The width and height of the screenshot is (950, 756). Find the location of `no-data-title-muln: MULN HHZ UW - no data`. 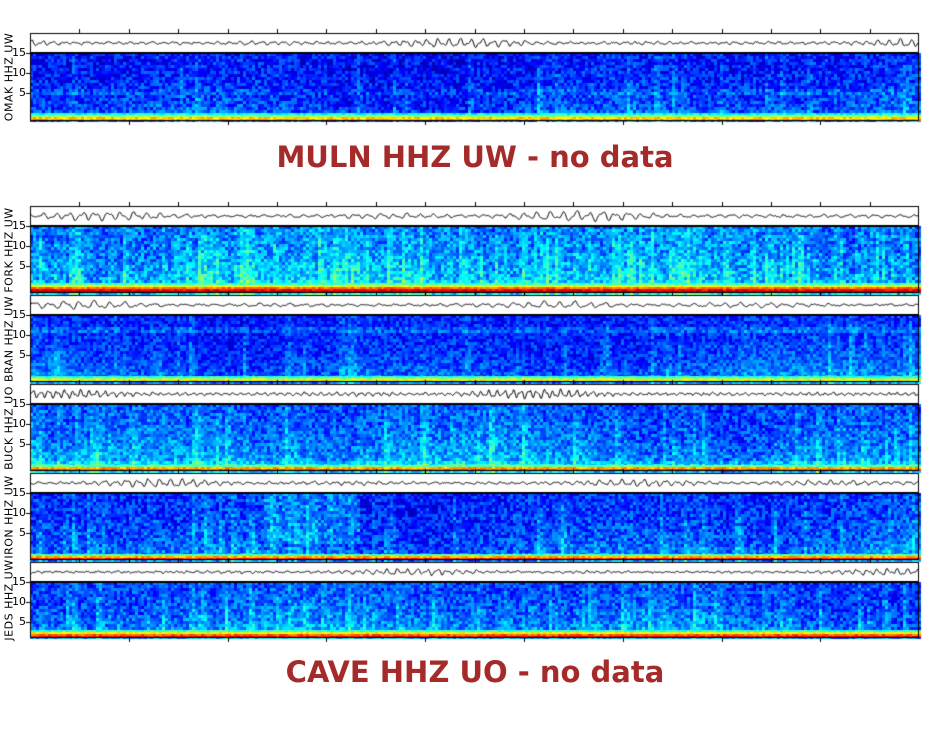

no-data-title-muln: MULN HHZ UW - no data is located at coordinates (475, 157).